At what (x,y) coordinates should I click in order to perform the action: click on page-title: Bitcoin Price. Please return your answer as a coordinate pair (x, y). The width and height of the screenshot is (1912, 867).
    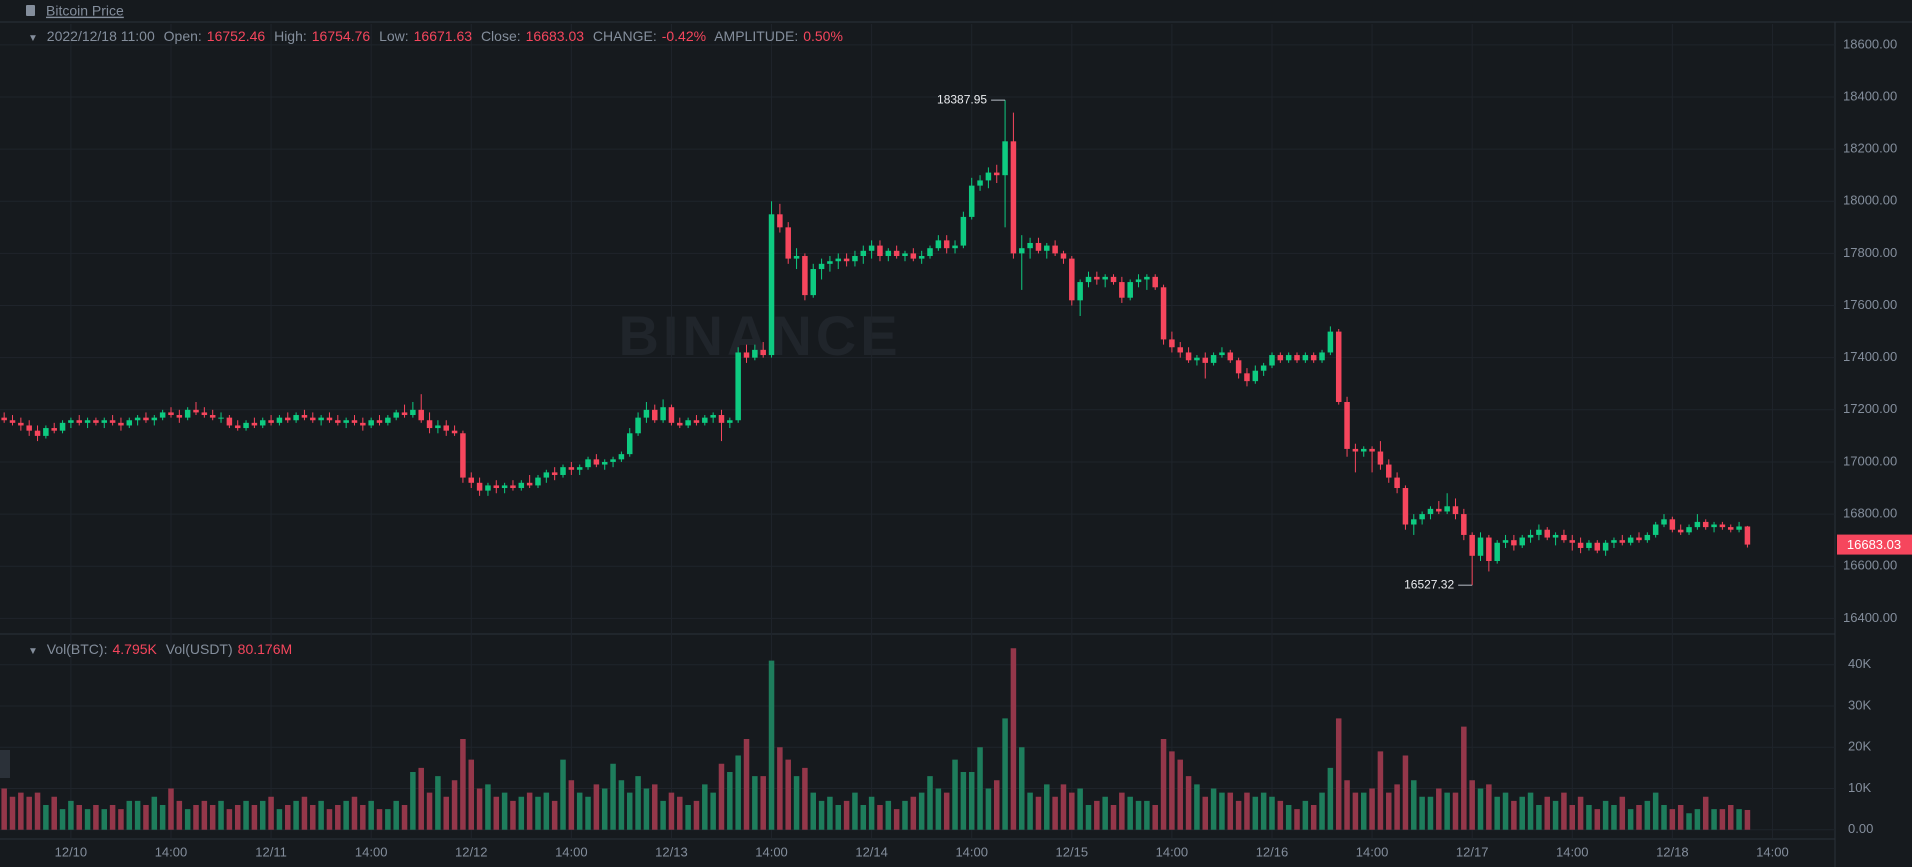
    Looking at the image, I should click on (85, 11).